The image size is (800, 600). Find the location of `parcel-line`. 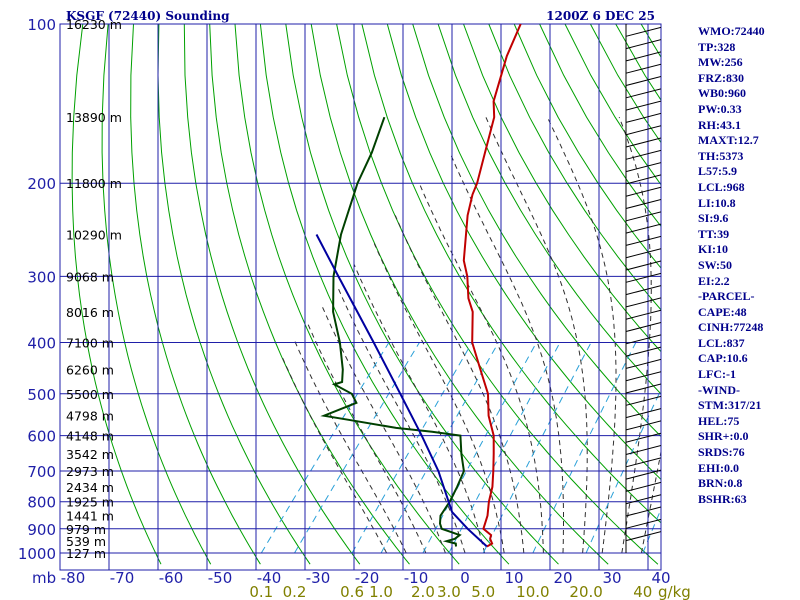

parcel-line is located at coordinates (401, 391).